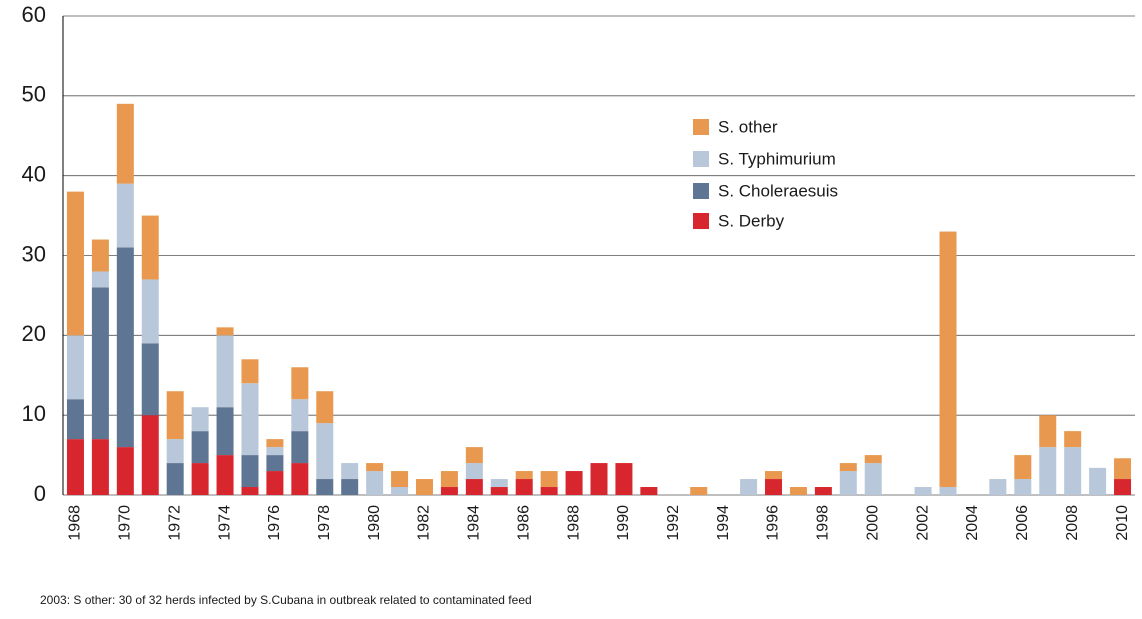 The width and height of the screenshot is (1142, 619). Describe the element at coordinates (34, 333) in the screenshot. I see `y-tick-label: 20` at that location.